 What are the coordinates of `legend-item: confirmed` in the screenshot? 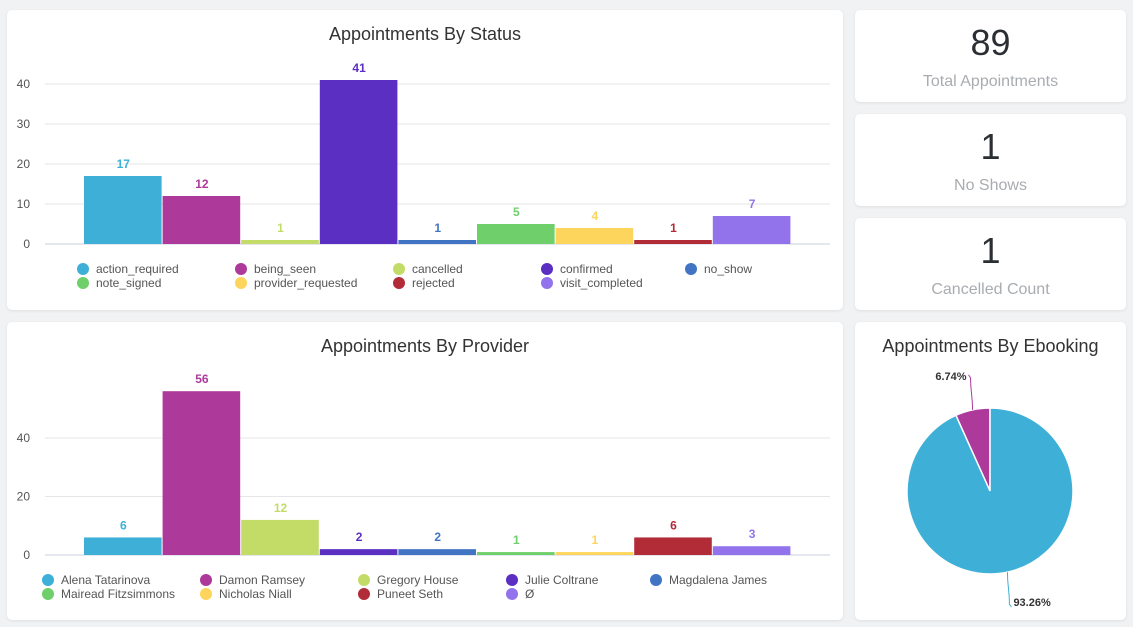 It's located at (577, 269).